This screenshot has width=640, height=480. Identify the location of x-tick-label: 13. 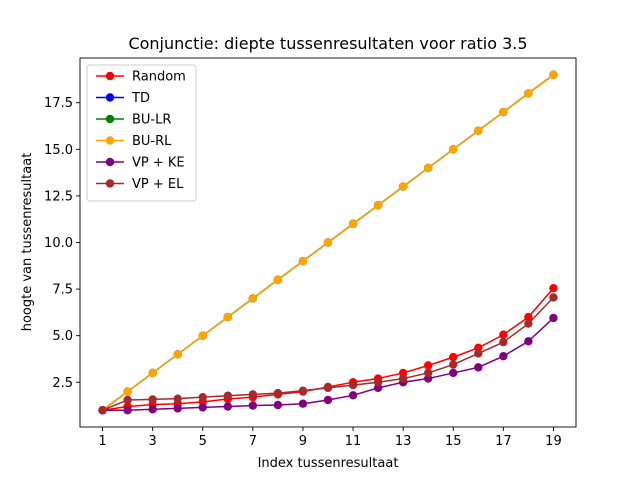
(403, 441).